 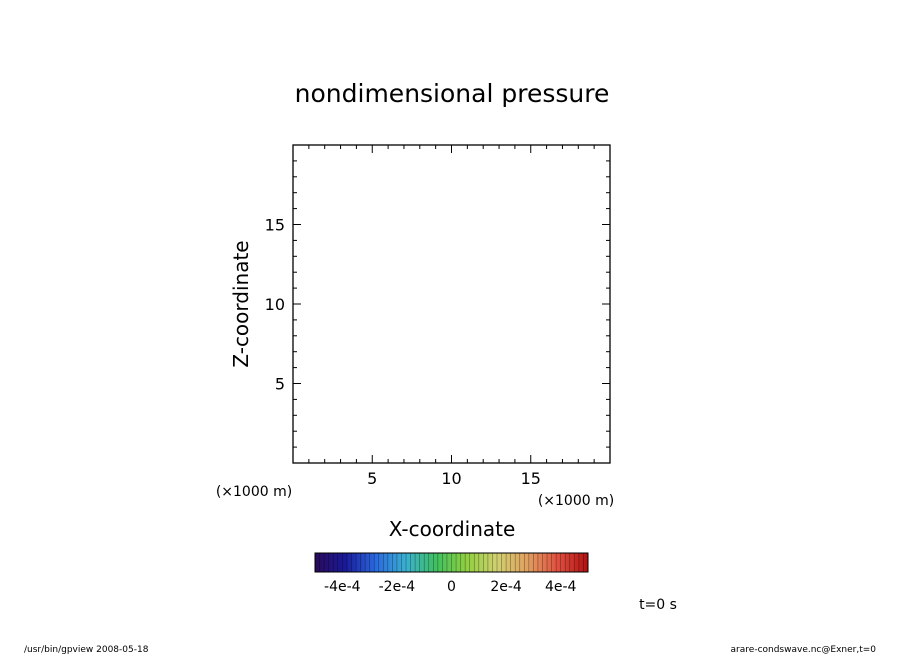 What do you see at coordinates (451, 478) in the screenshot?
I see `x-tick-label: 10` at bounding box center [451, 478].